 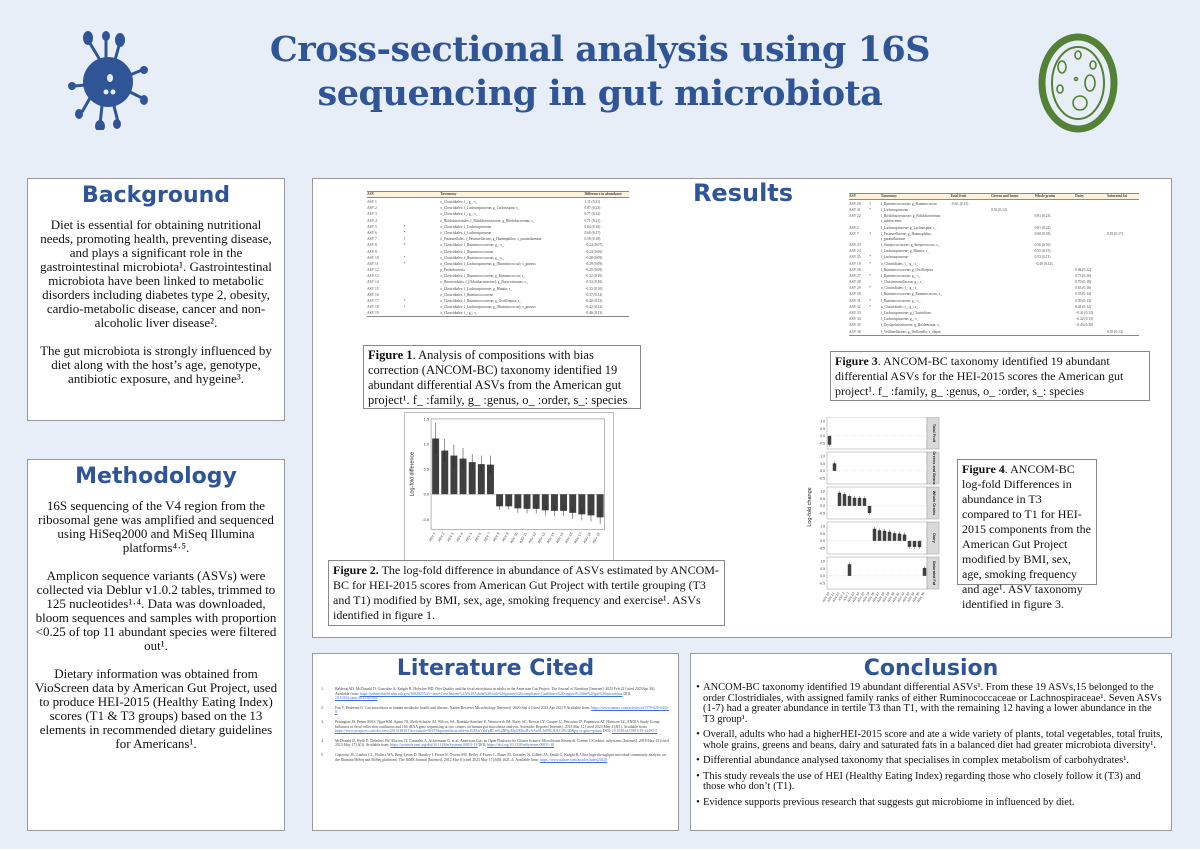 I want to click on svg-text: 1.5, so click(x=427, y=418).